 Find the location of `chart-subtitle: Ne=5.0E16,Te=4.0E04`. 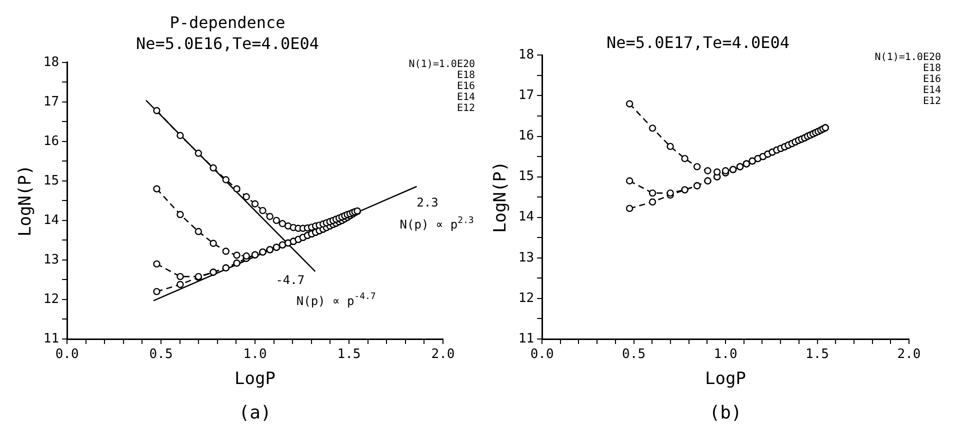

chart-subtitle: Ne=5.0E16,Te=4.0E04 is located at coordinates (228, 43).